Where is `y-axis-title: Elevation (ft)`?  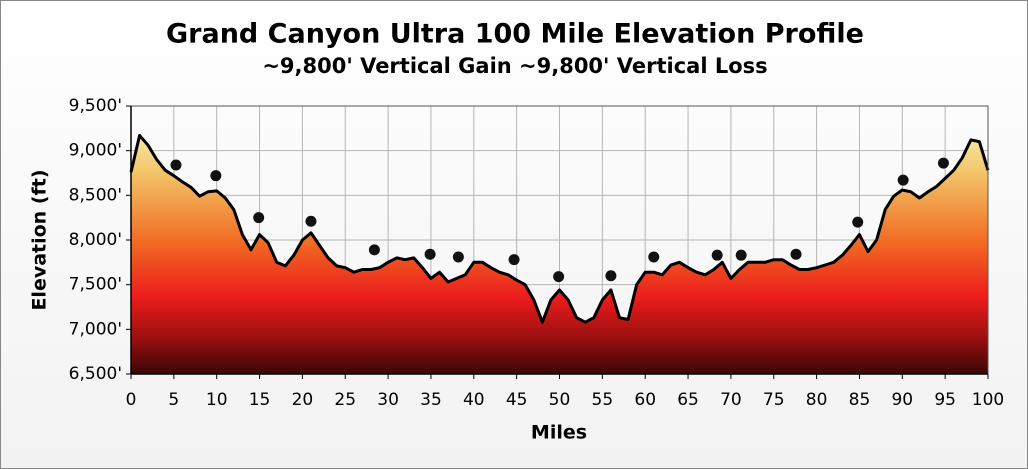
y-axis-title: Elevation (ft) is located at coordinates (40, 239).